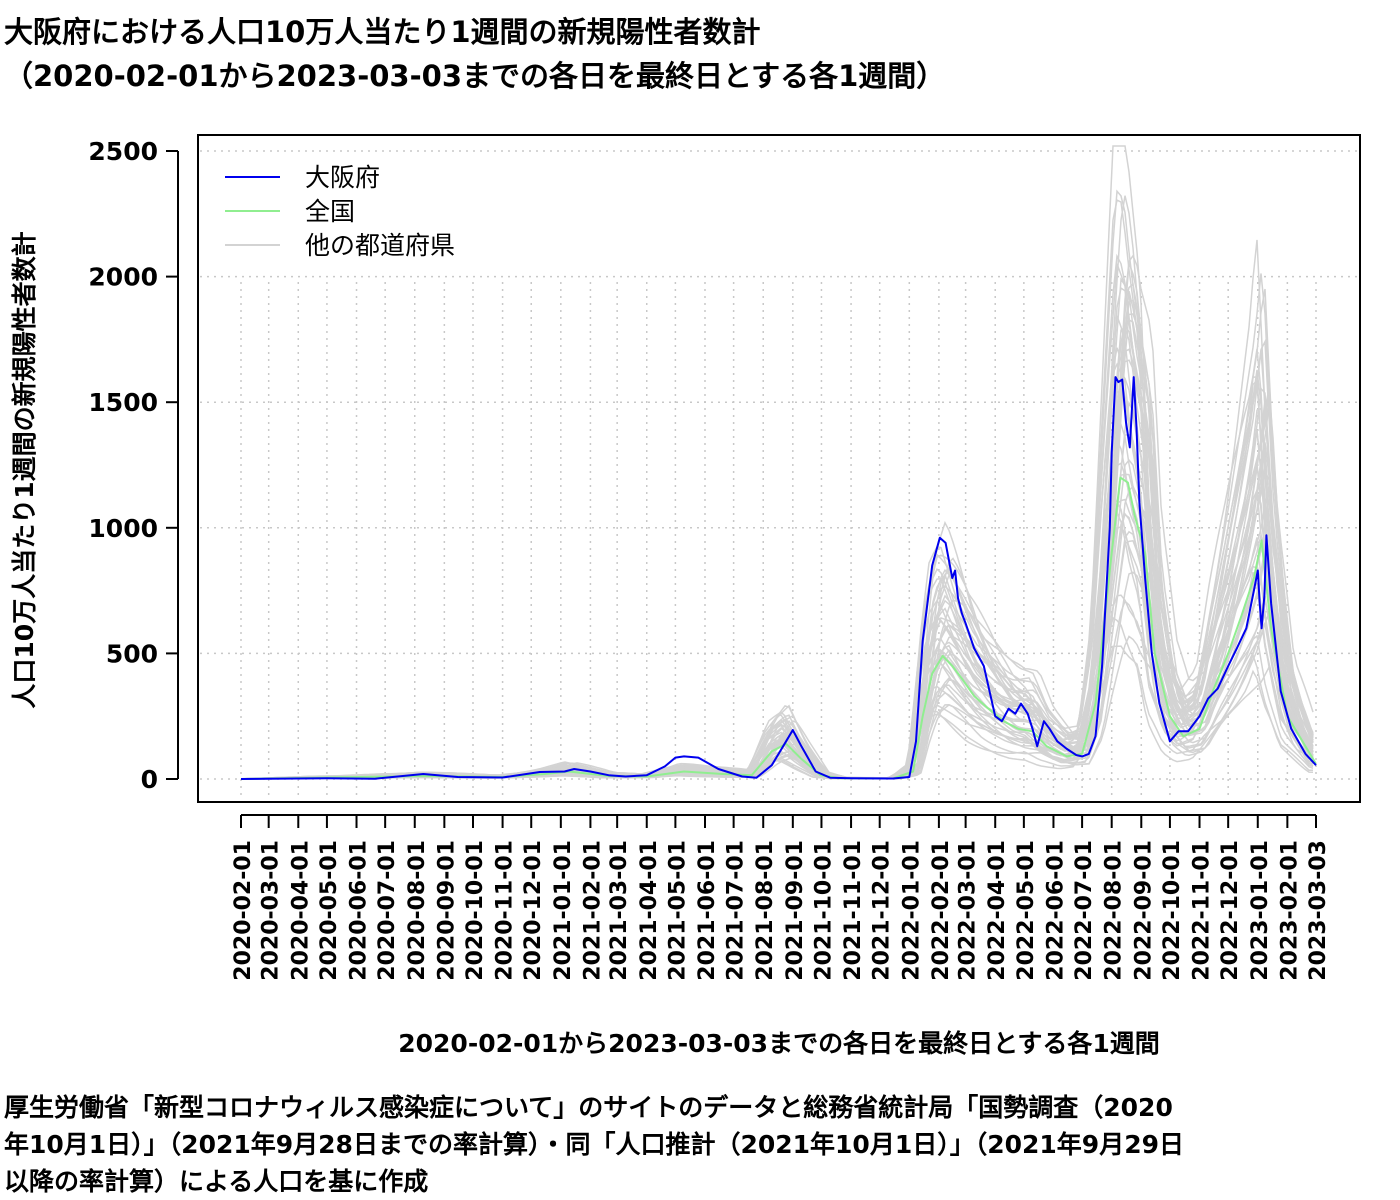 The image size is (1400, 1200). What do you see at coordinates (1084, 910) in the screenshot?
I see `x-tick-label: 2022-07-01` at bounding box center [1084, 910].